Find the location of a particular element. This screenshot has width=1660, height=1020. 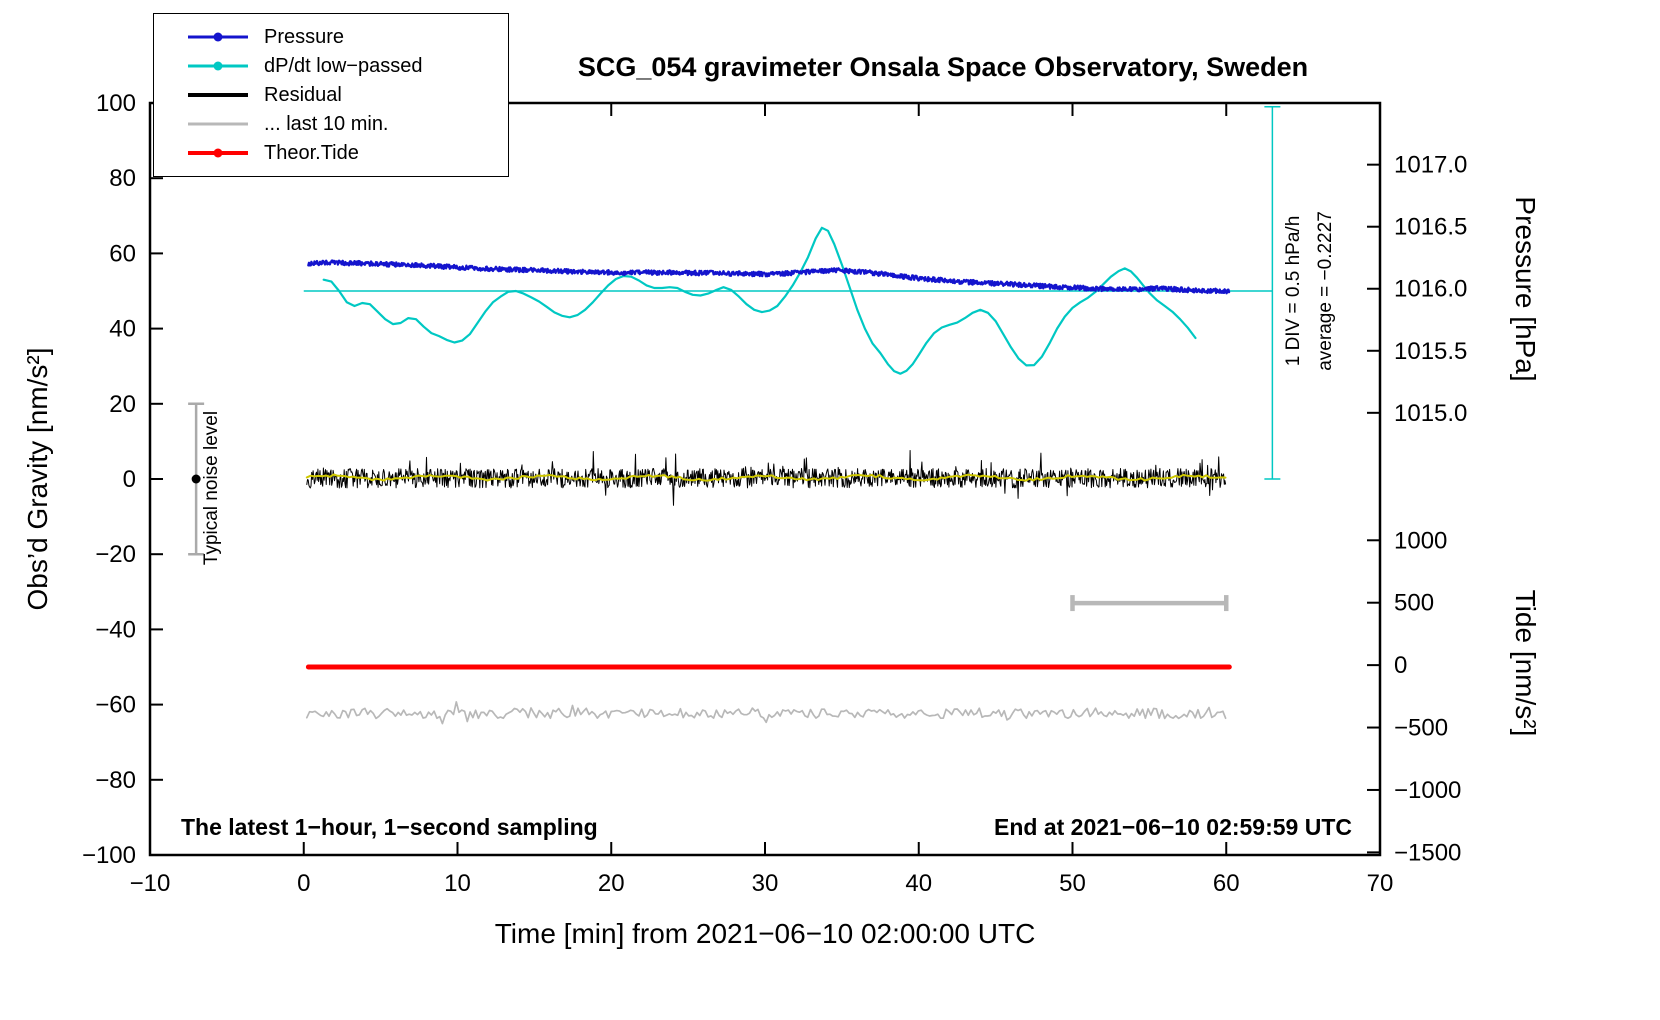

svg-text: 1000 is located at coordinates (1420, 540).